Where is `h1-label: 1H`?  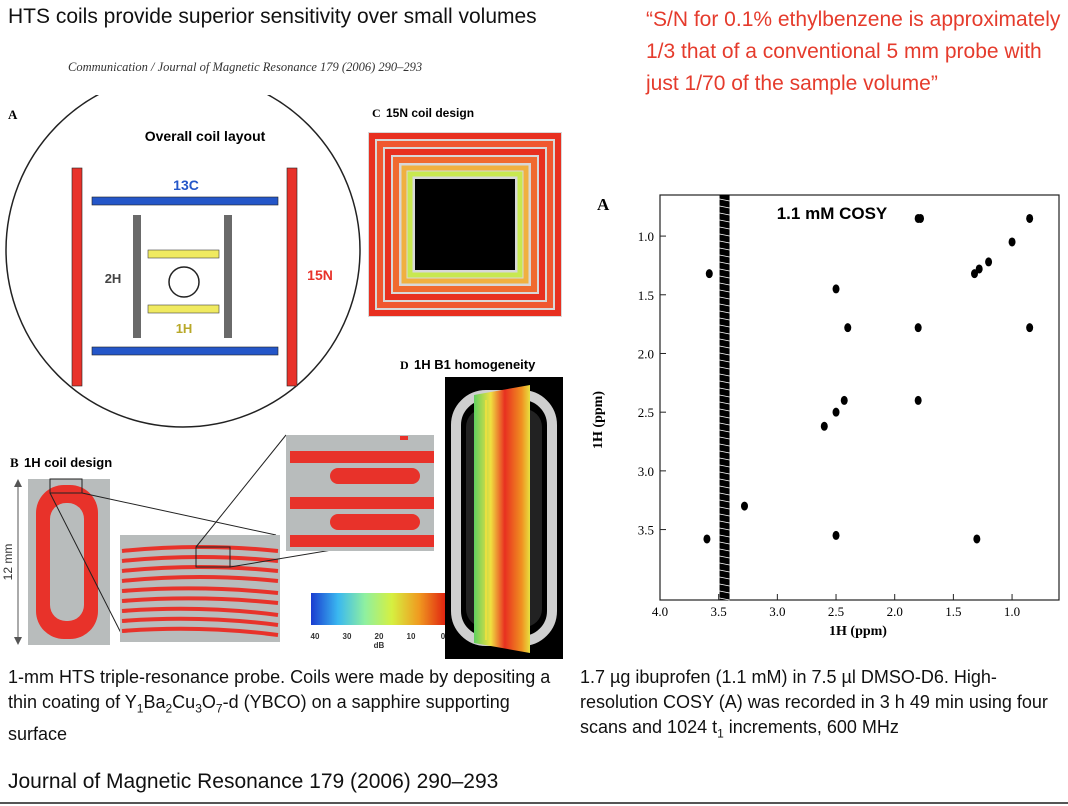 h1-label: 1H is located at coordinates (184, 328).